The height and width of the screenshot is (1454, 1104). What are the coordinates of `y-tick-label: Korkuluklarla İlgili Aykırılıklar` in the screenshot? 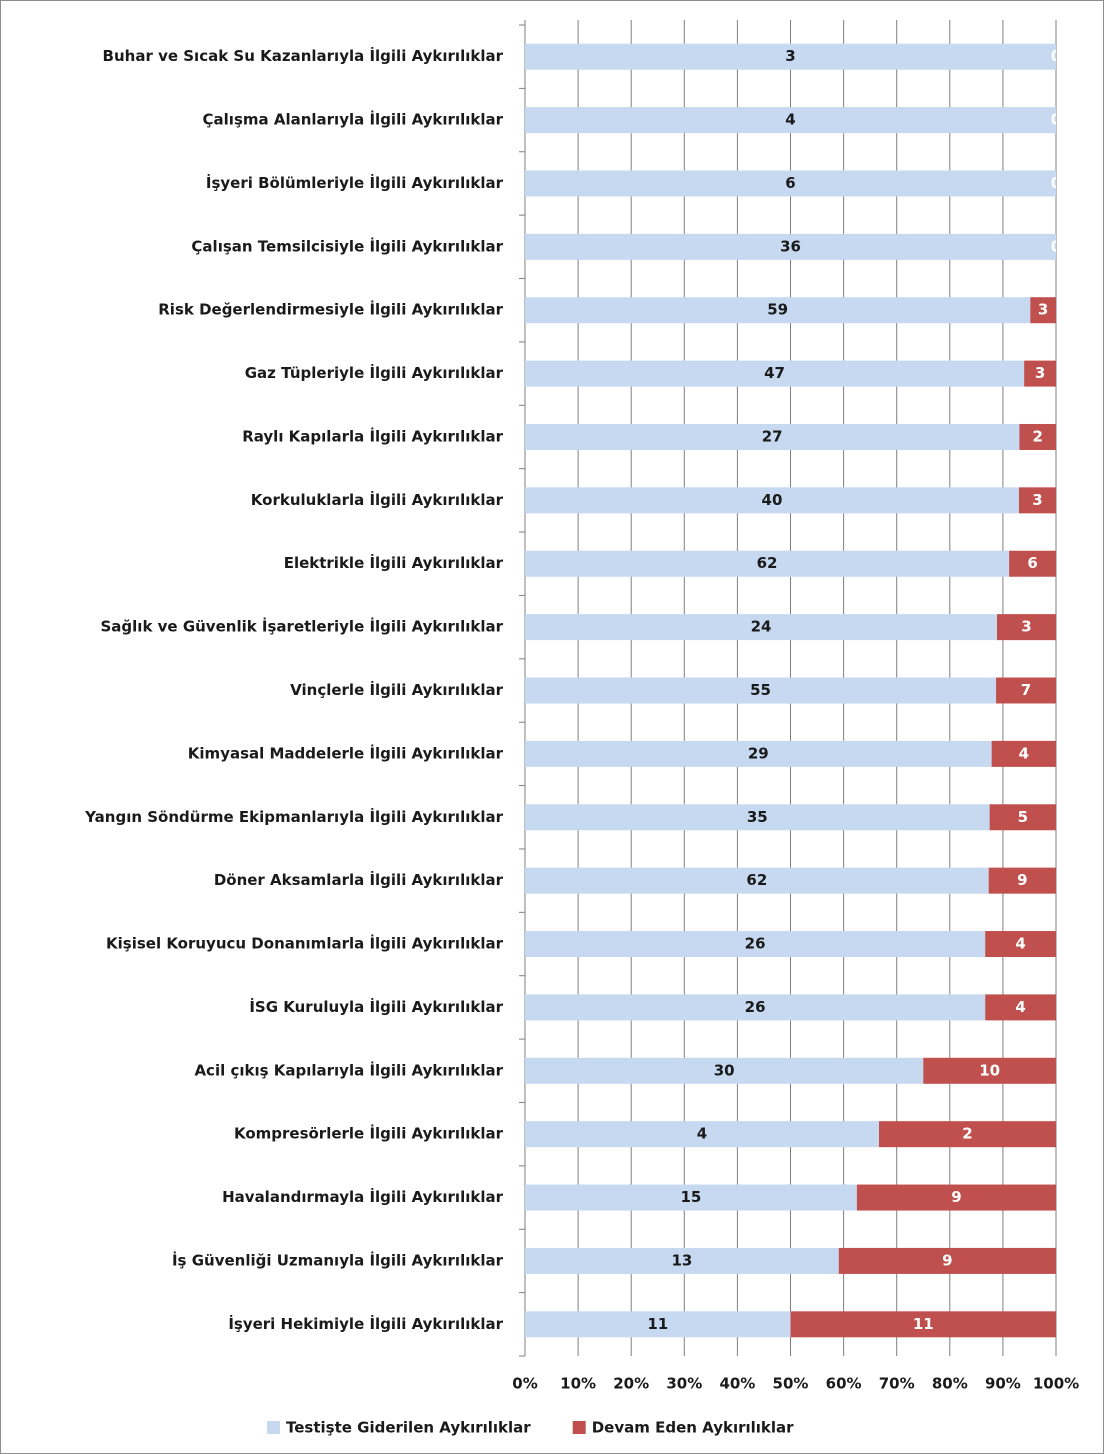 It's located at (377, 499).